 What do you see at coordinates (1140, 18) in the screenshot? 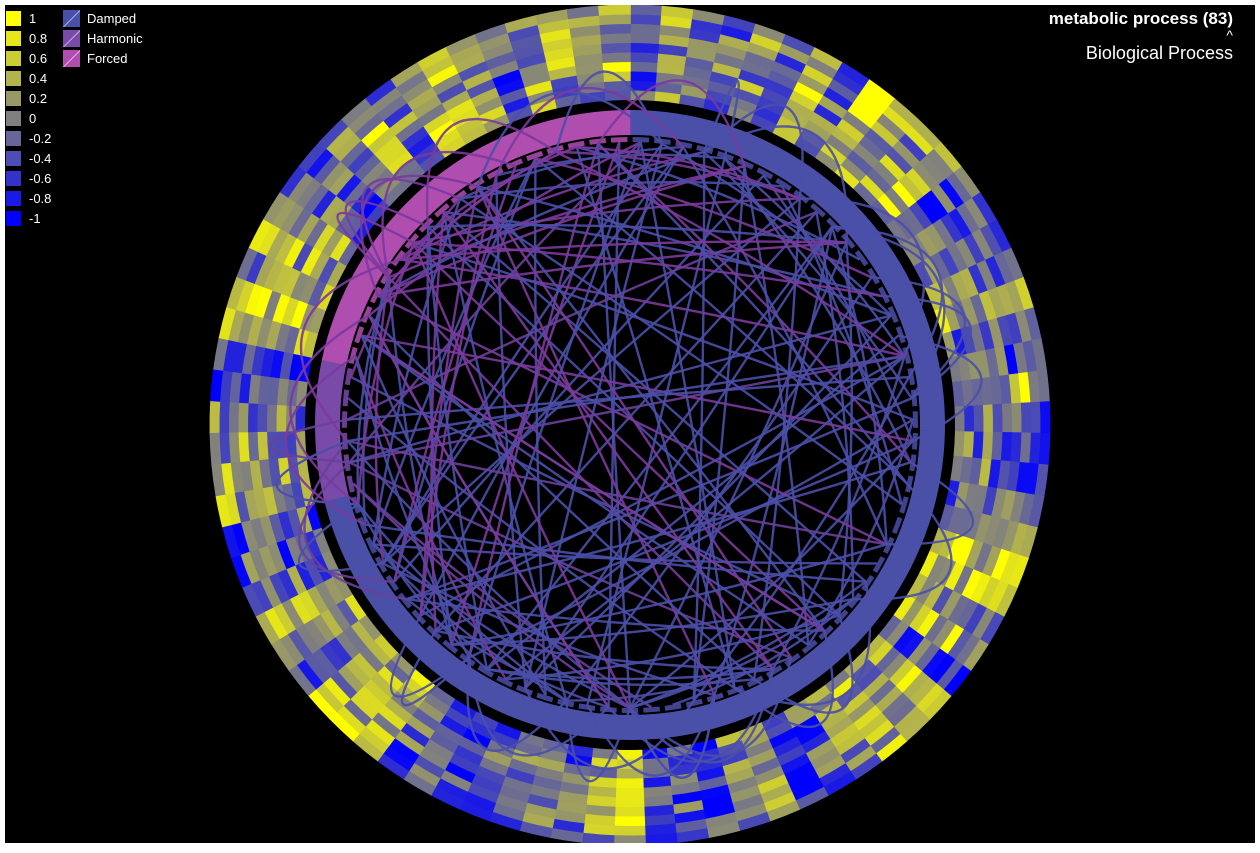
I see `go-term-title: metabolic process (83)` at bounding box center [1140, 18].